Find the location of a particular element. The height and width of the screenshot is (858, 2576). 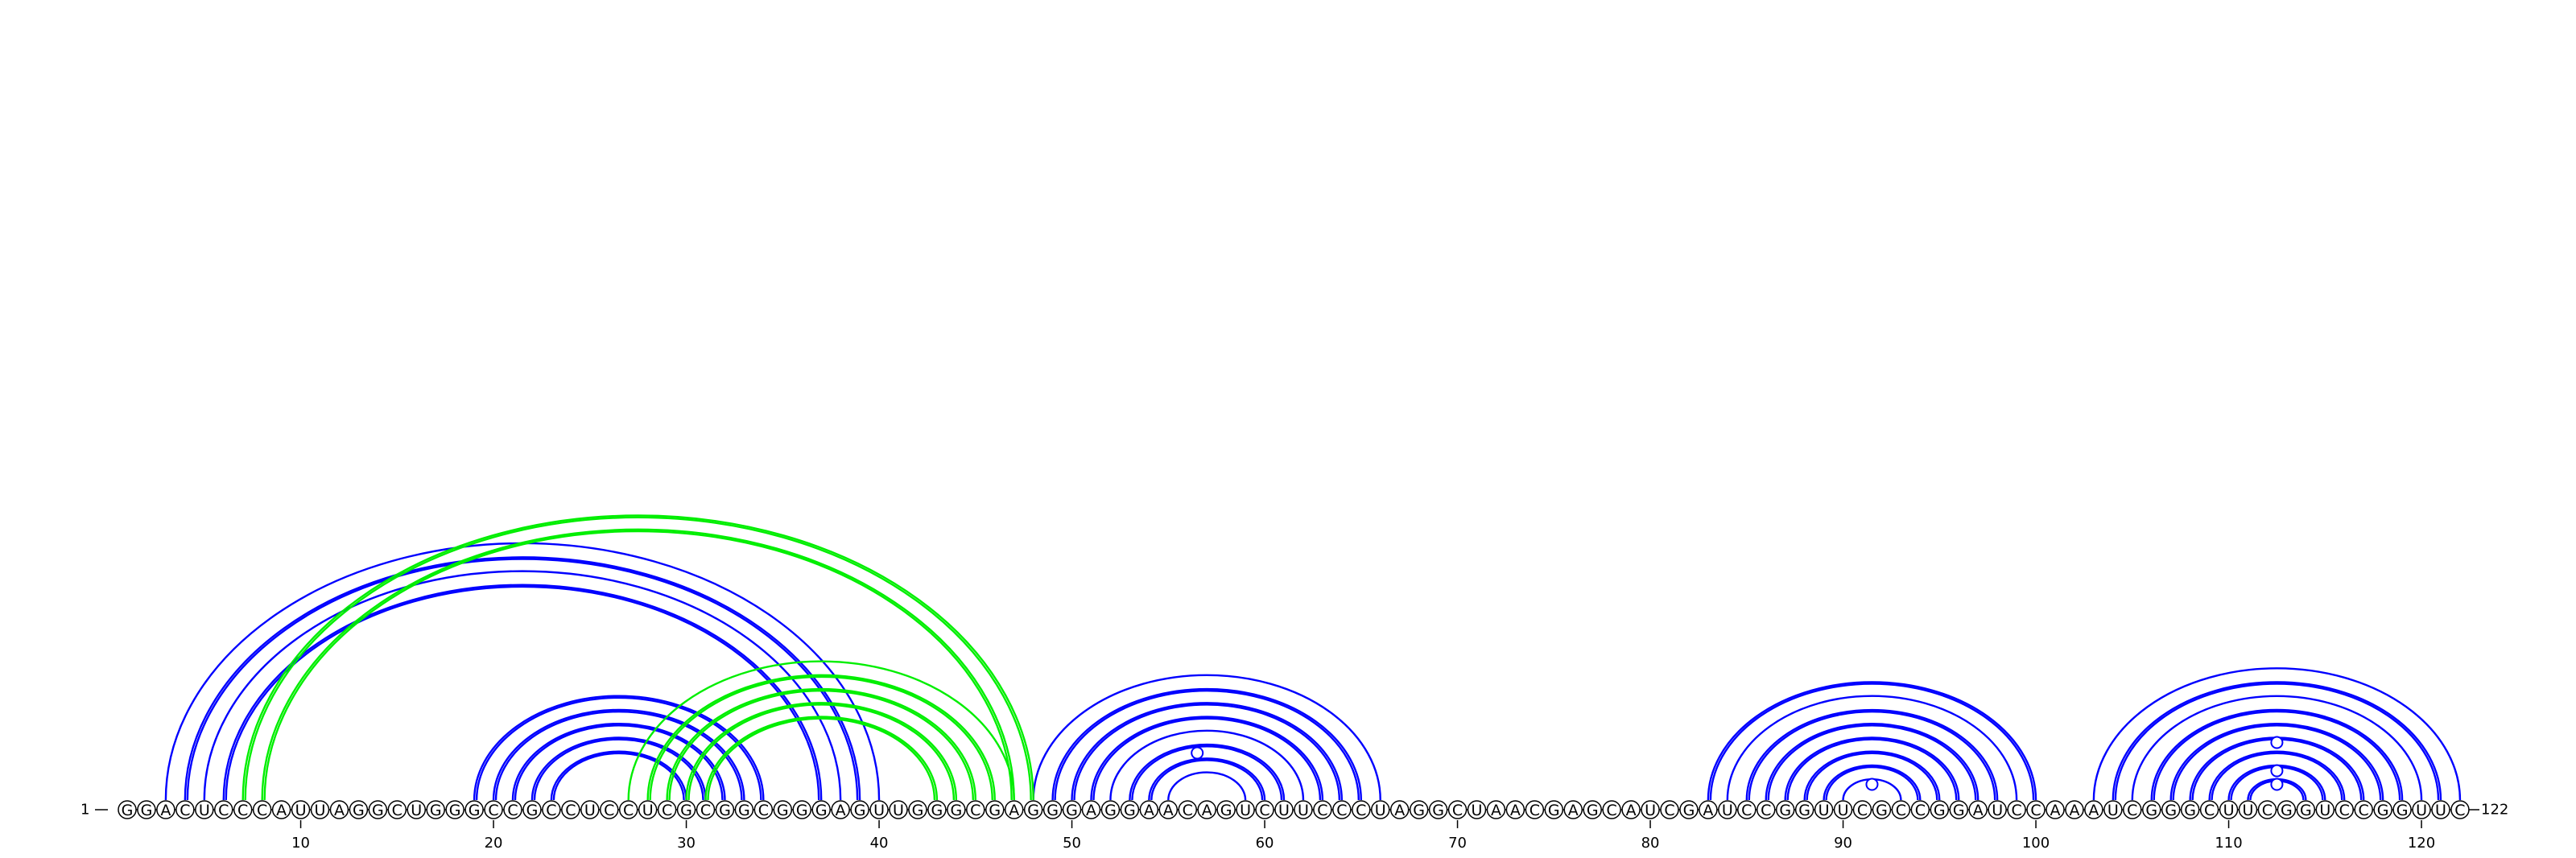

base-pair-arc-28-46-b is located at coordinates (821, 738).